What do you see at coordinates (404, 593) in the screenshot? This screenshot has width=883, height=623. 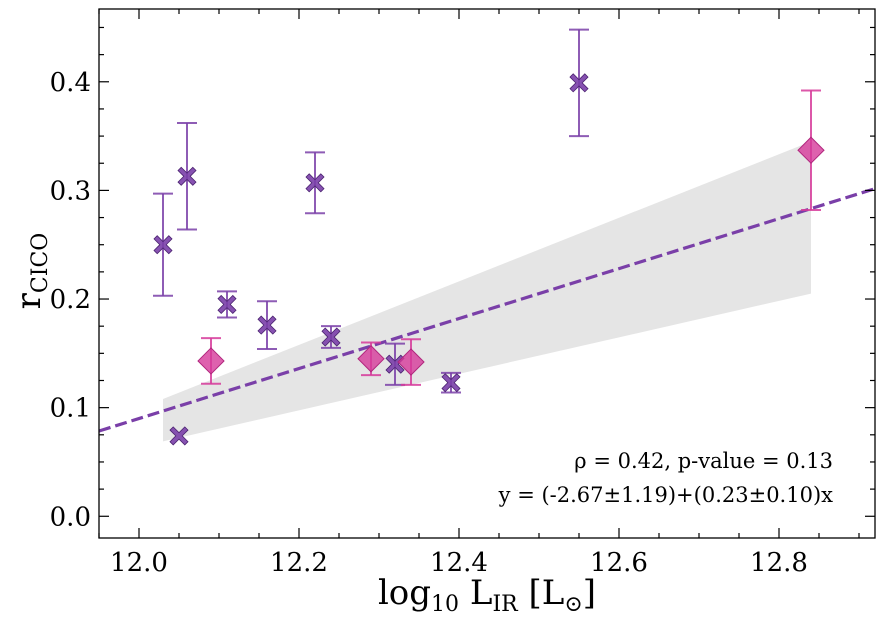 I see `x-title-log: log` at bounding box center [404, 593].